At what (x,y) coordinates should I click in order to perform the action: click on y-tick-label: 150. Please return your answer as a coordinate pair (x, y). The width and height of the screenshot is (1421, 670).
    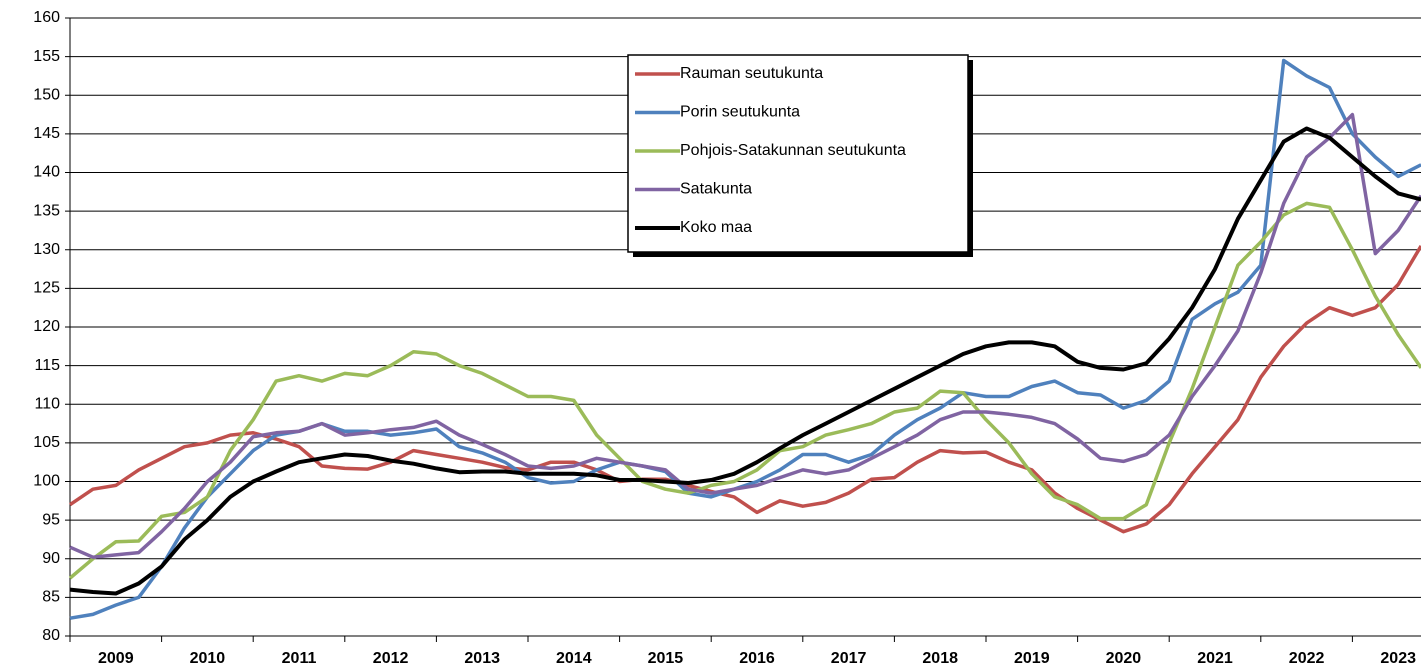
    Looking at the image, I should click on (46, 94).